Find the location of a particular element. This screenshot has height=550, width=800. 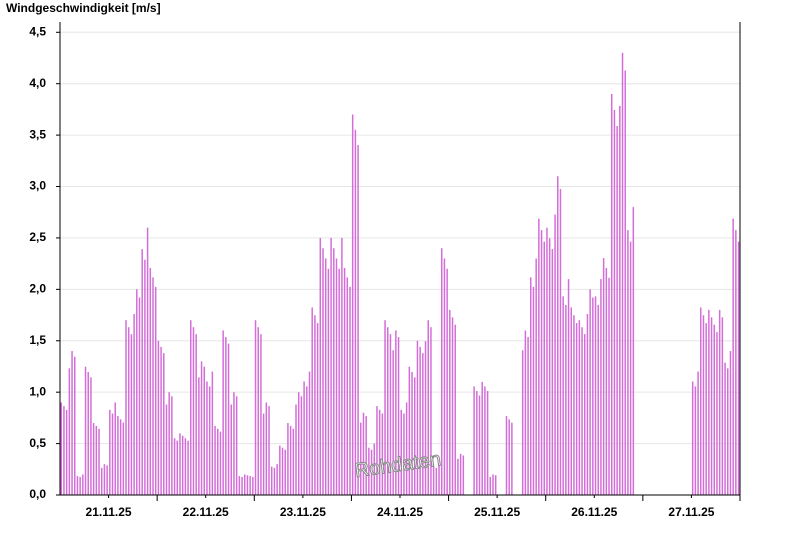

y-tick-label: 3,0 is located at coordinates (37, 186).